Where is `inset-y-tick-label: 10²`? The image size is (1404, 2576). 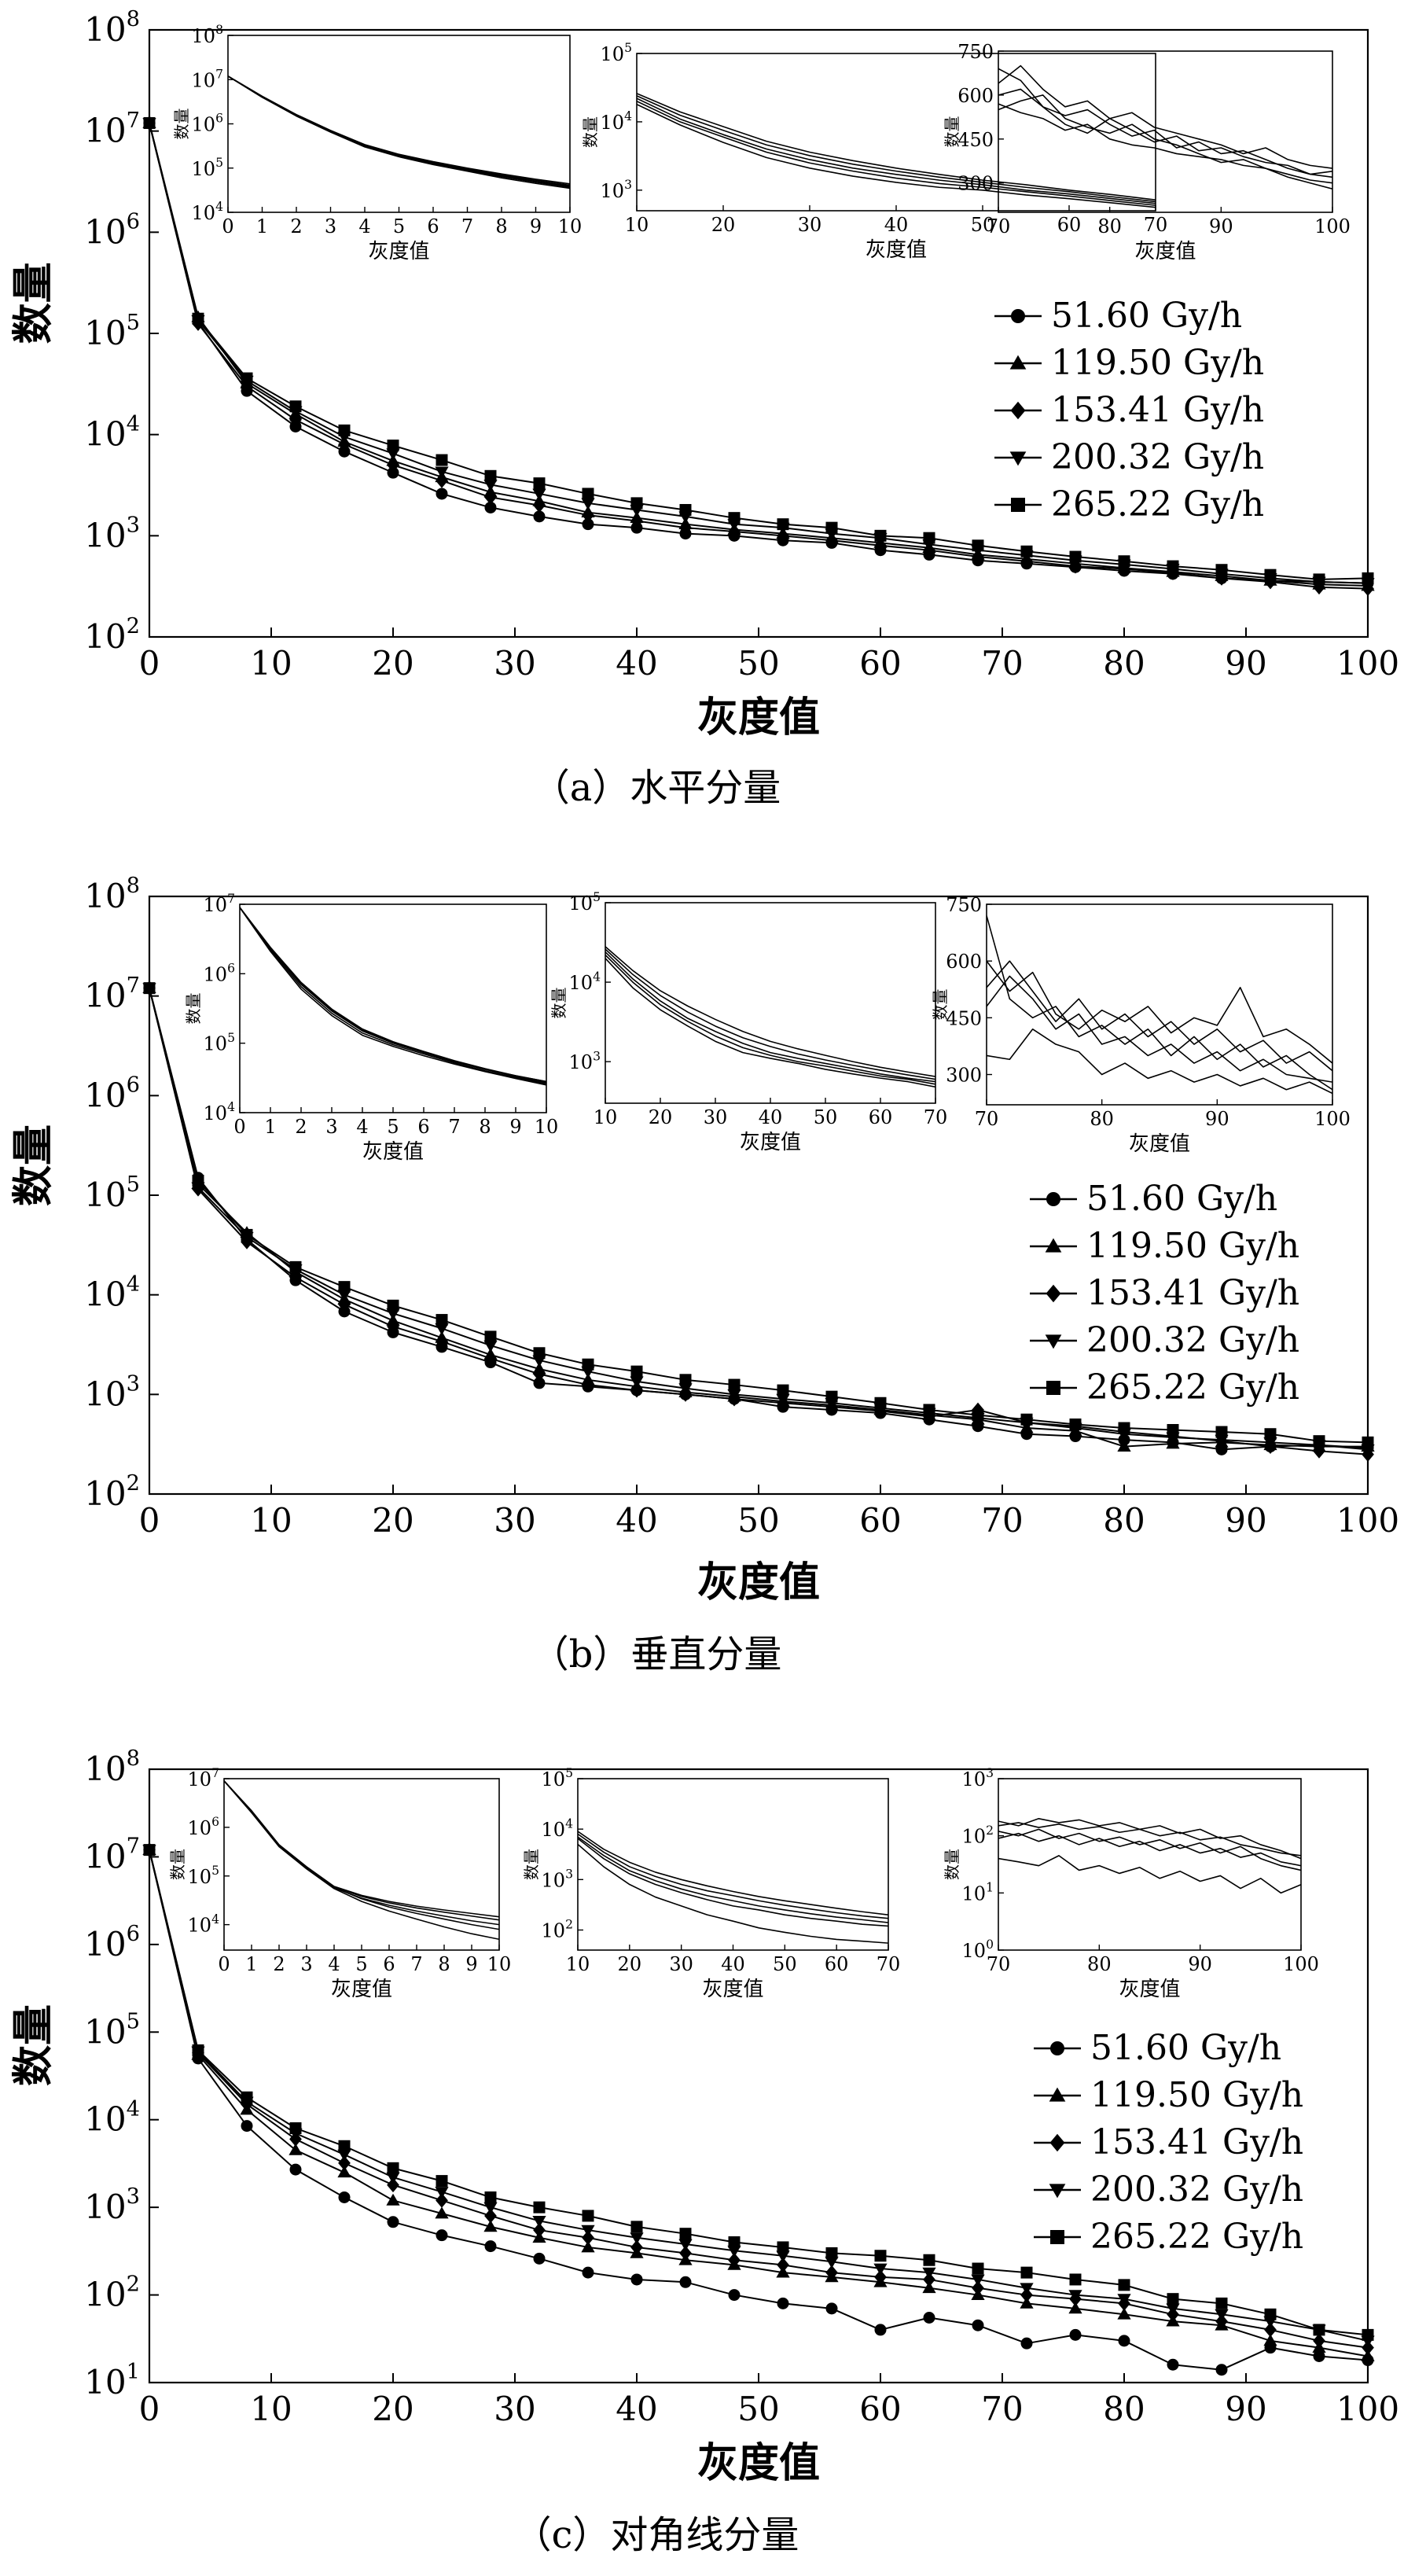 inset-y-tick-label: 10² is located at coordinates (978, 1835).